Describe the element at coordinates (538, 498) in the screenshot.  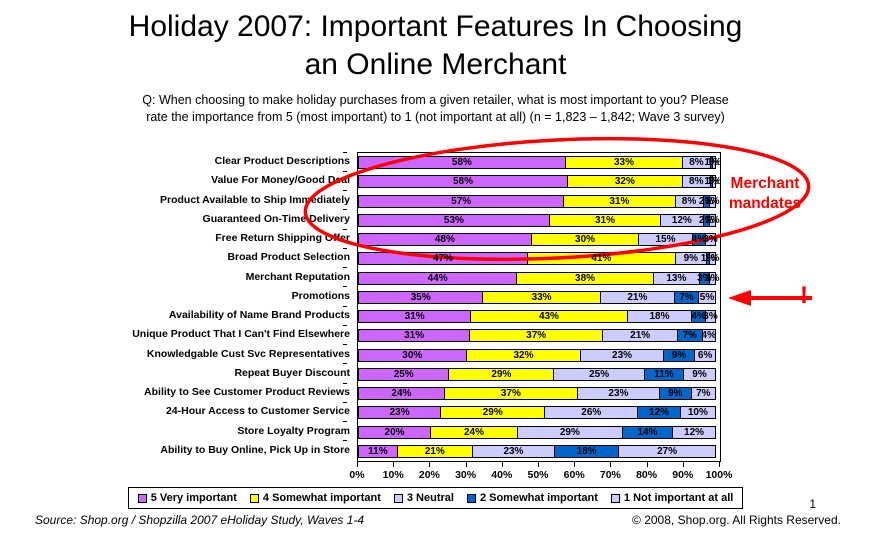
I see `legend-label: 2 Somewhat important` at that location.